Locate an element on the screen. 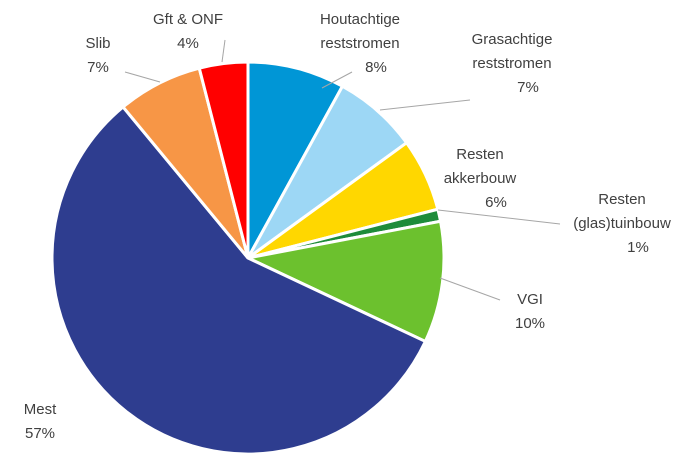 The image size is (692, 453). label-line: akkerbouw is located at coordinates (480, 178).